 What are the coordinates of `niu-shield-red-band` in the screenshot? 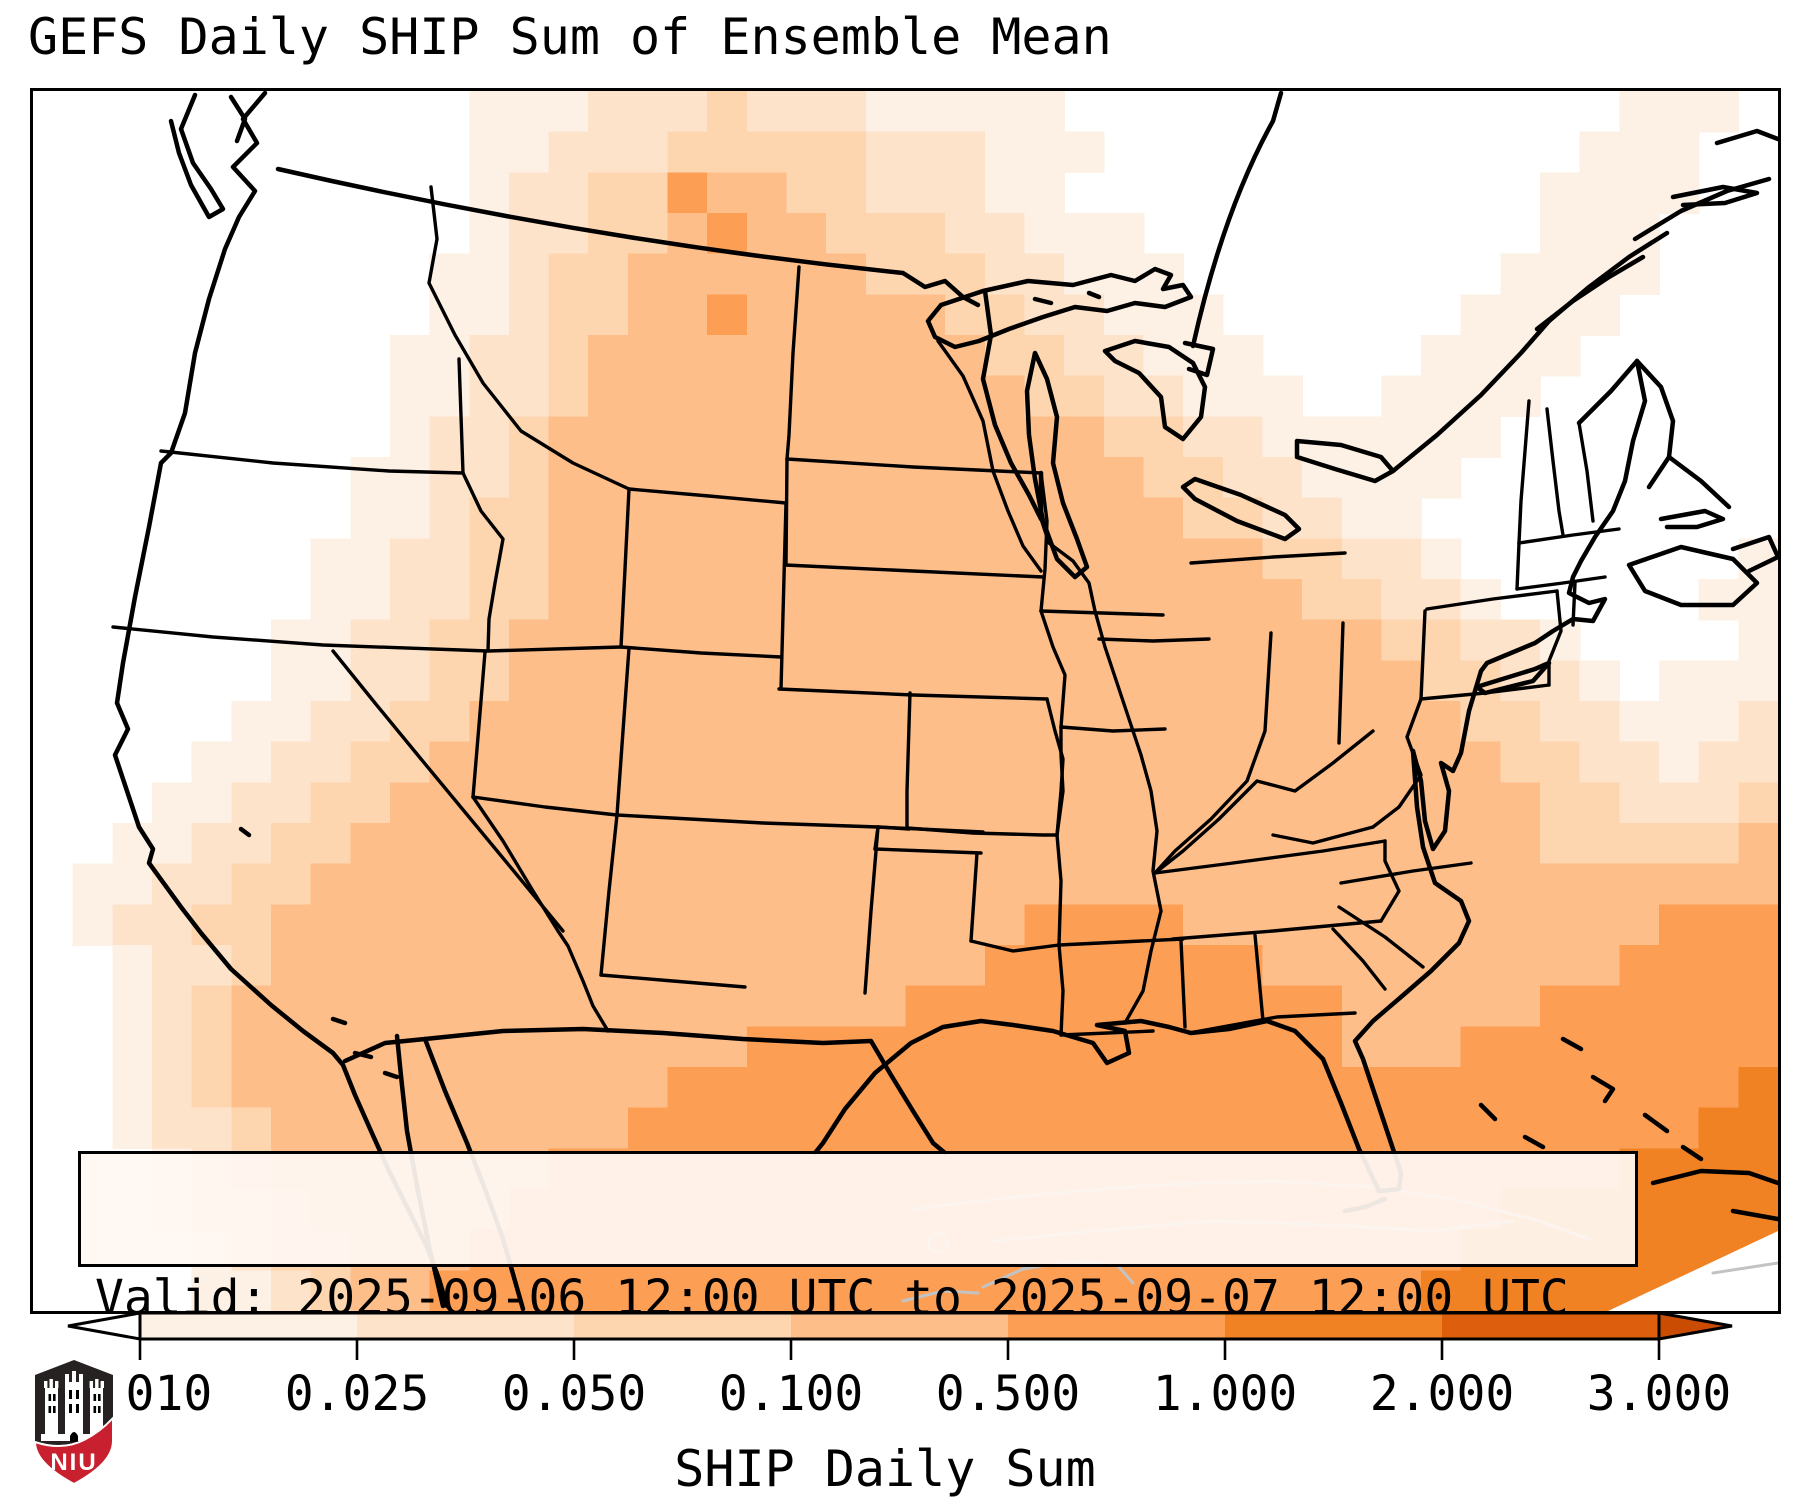 It's located at (73, 1450).